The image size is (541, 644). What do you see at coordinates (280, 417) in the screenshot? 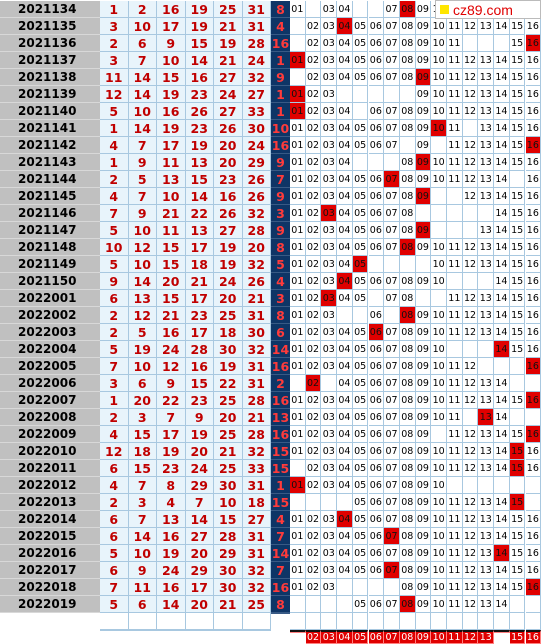
I see `blue-ball-number: 13` at bounding box center [280, 417].